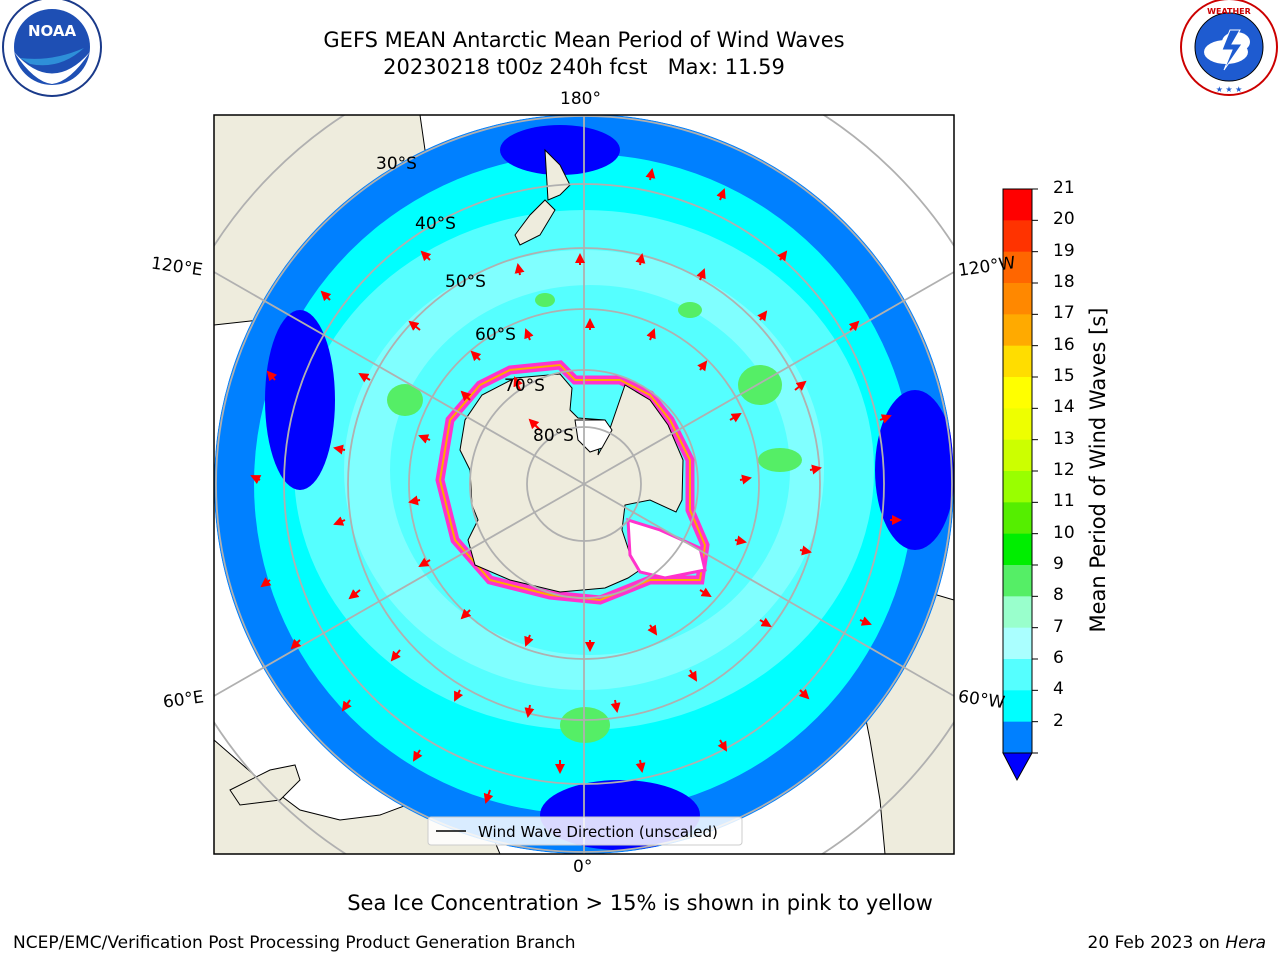 The image size is (1280, 960). I want to click on colorbar-tick-label: 21, so click(1064, 188).